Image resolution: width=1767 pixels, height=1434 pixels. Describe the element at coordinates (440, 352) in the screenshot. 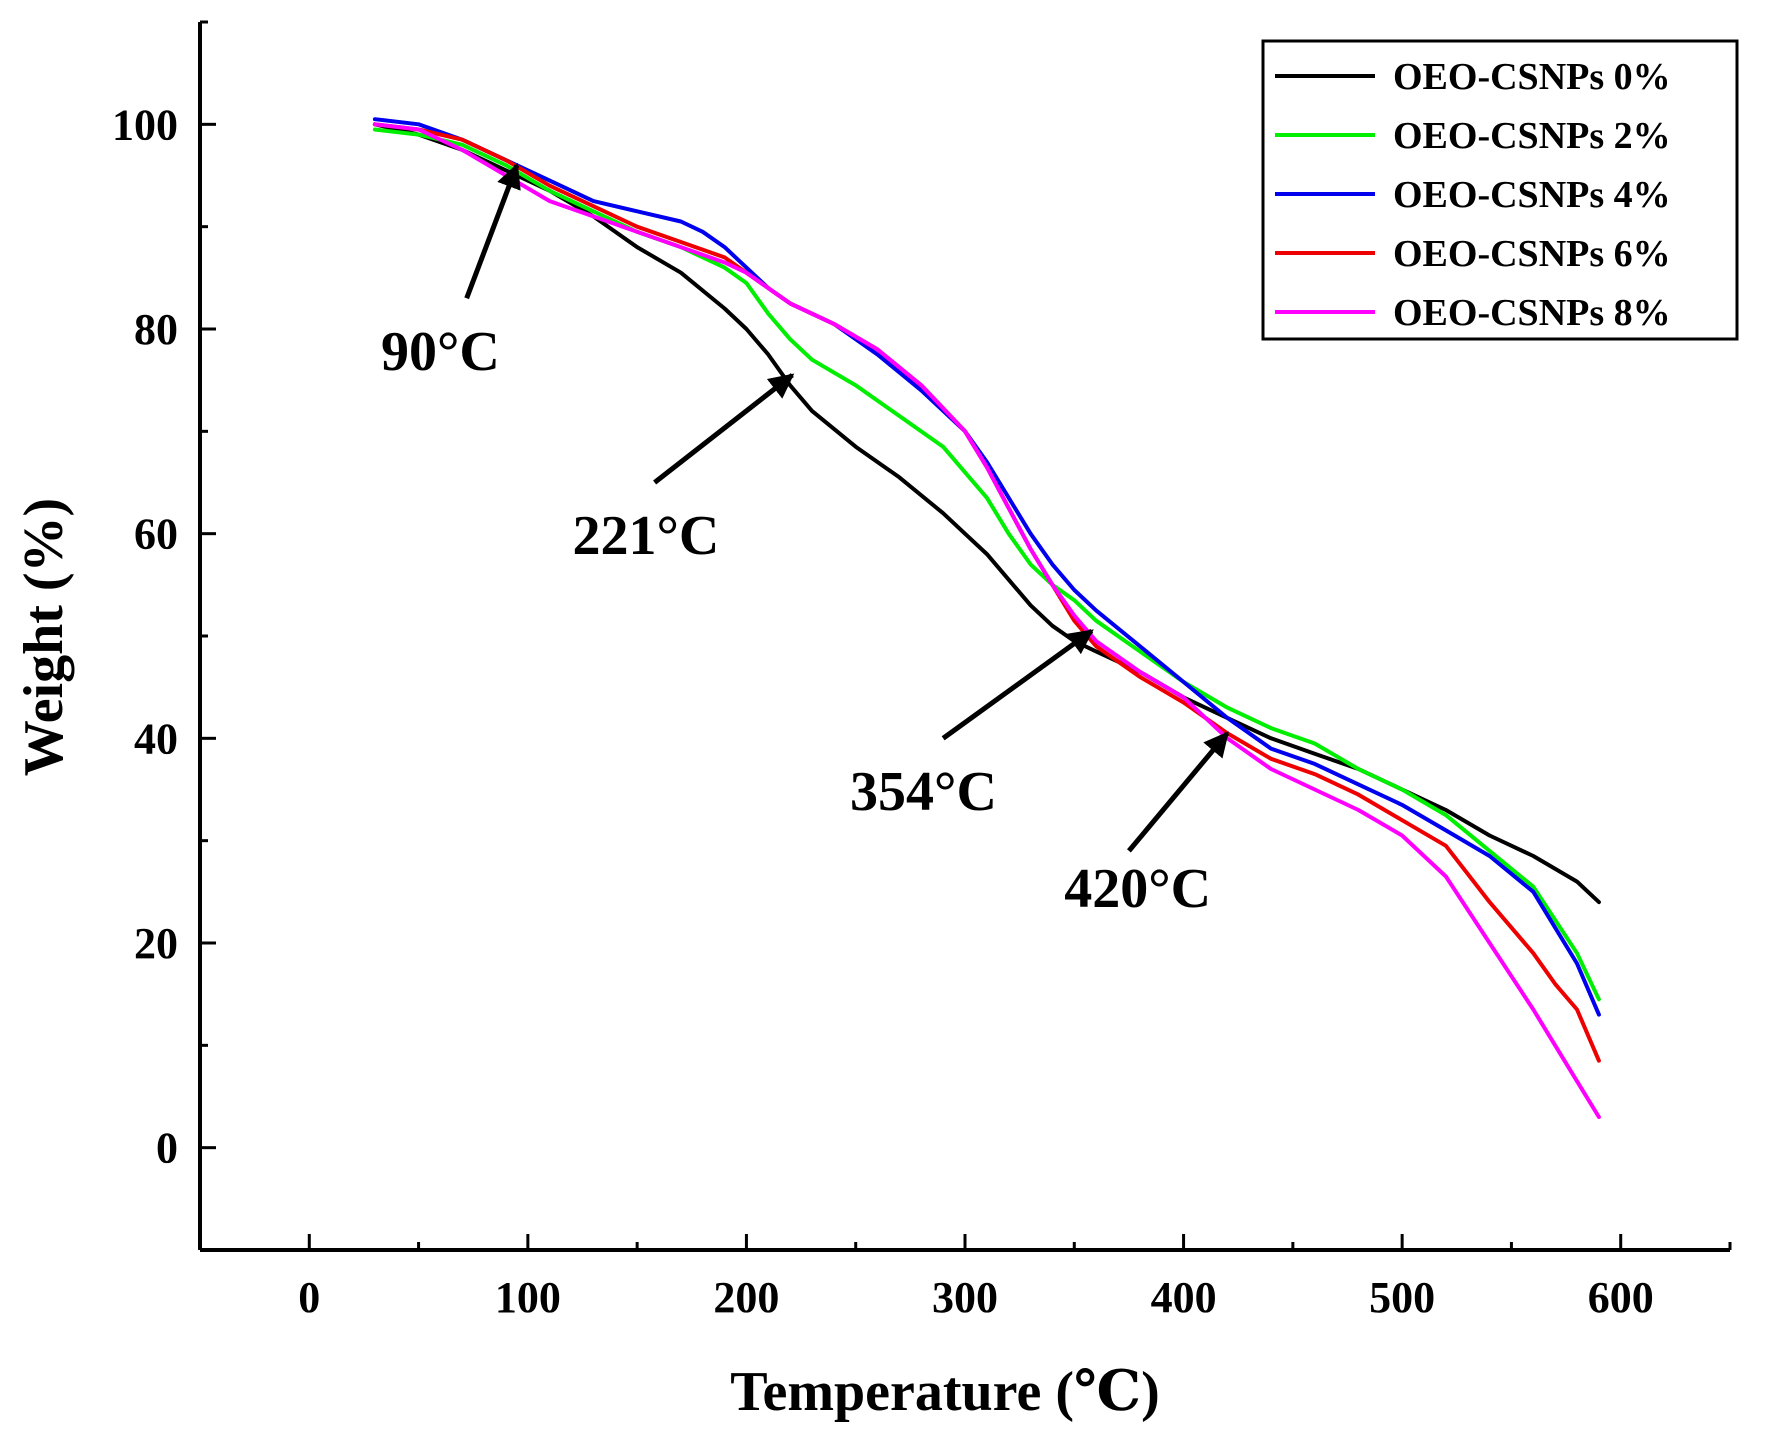

I see `annotation-label-0: 90°C` at that location.